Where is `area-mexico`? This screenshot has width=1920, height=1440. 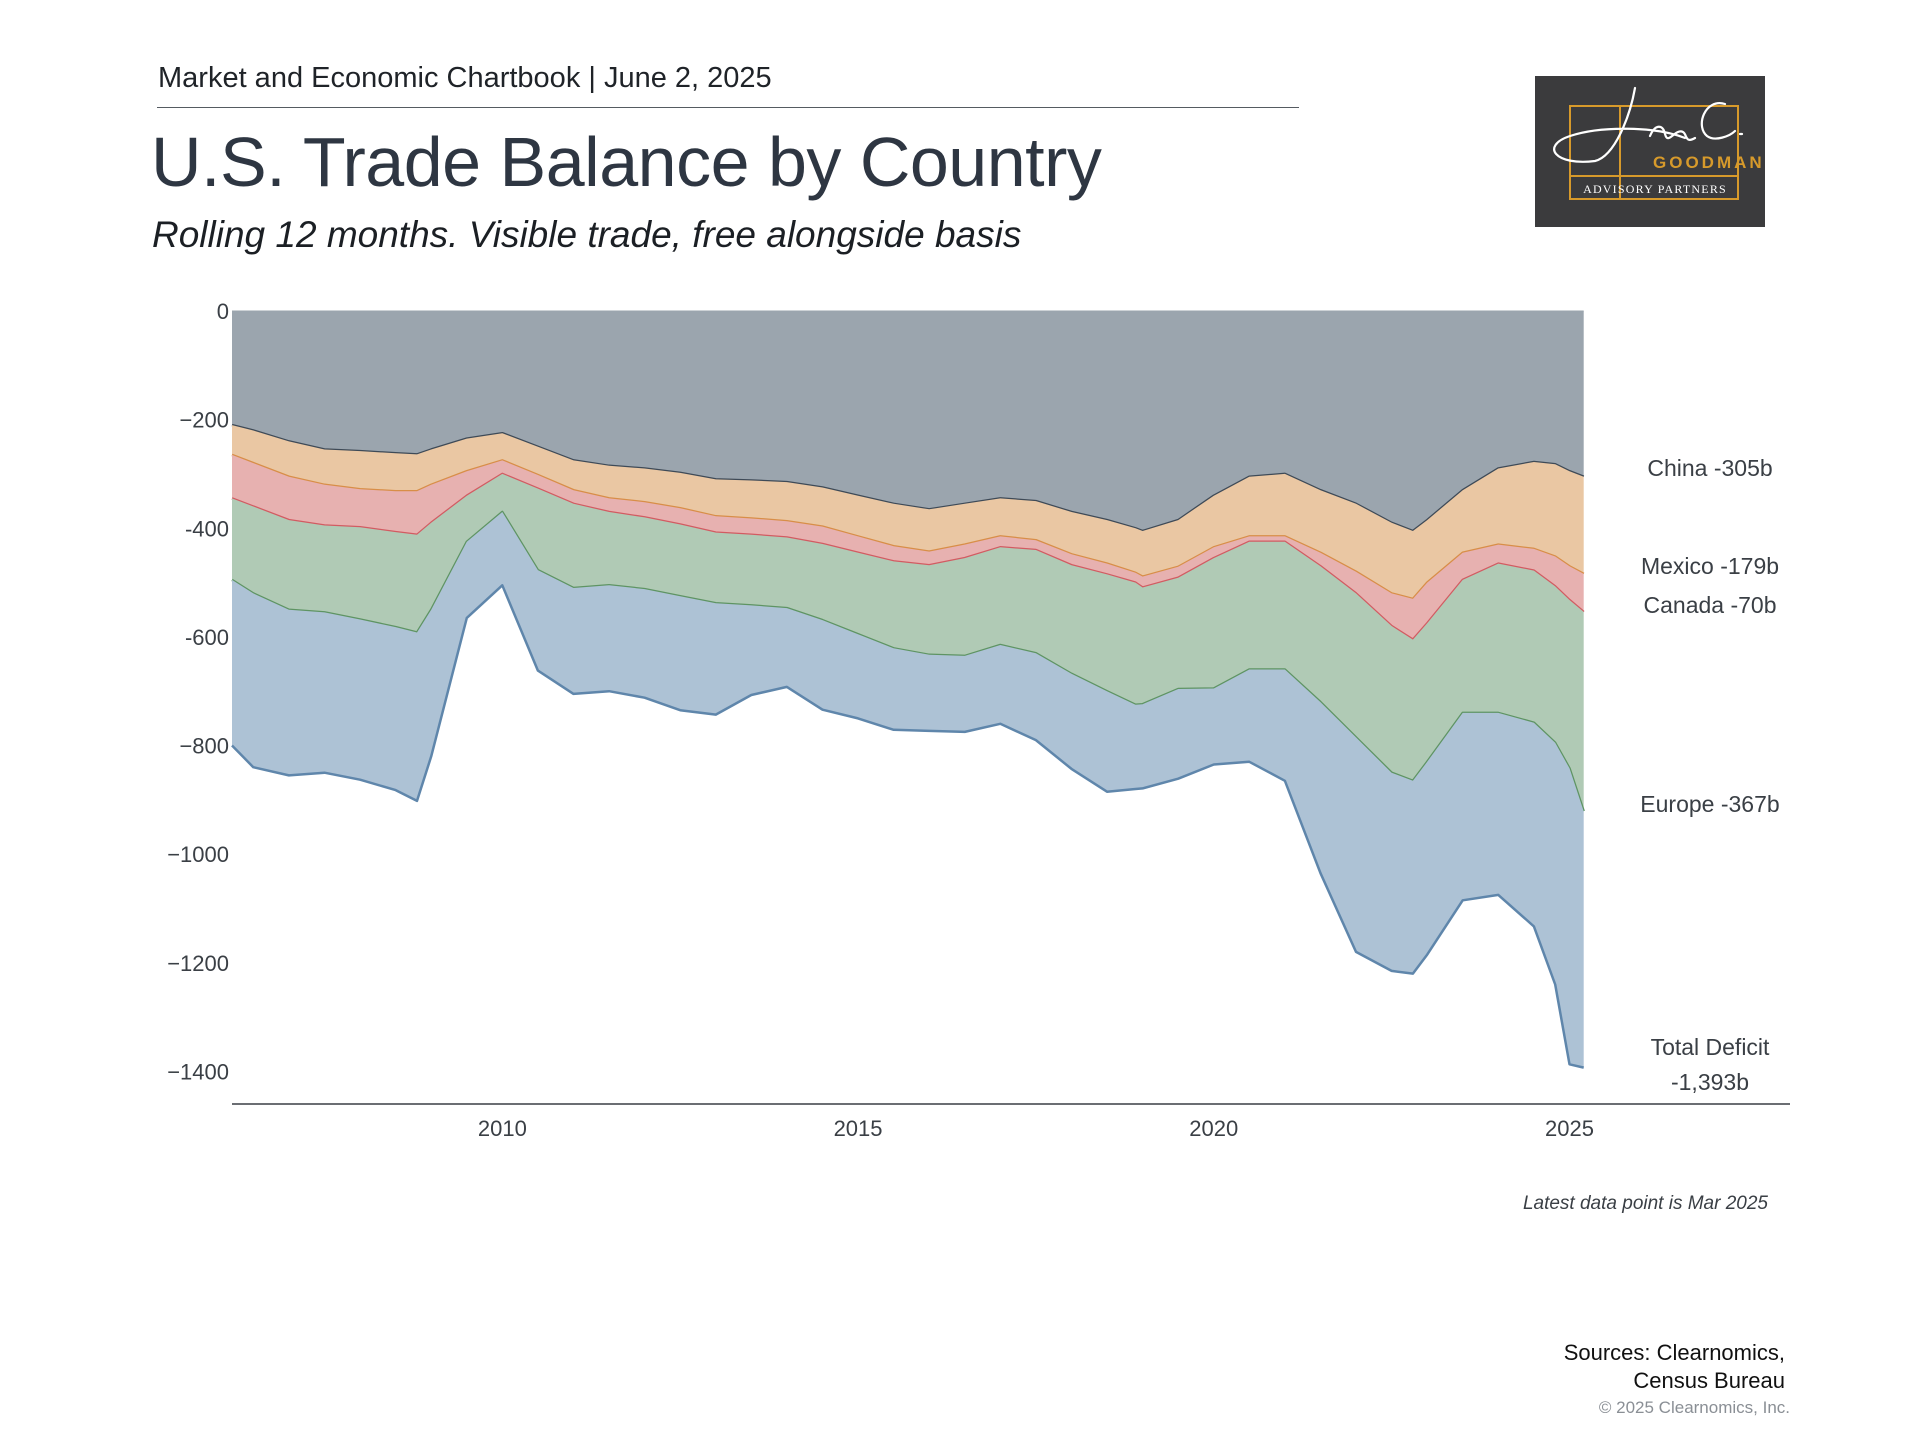
area-mexico is located at coordinates (908, 512).